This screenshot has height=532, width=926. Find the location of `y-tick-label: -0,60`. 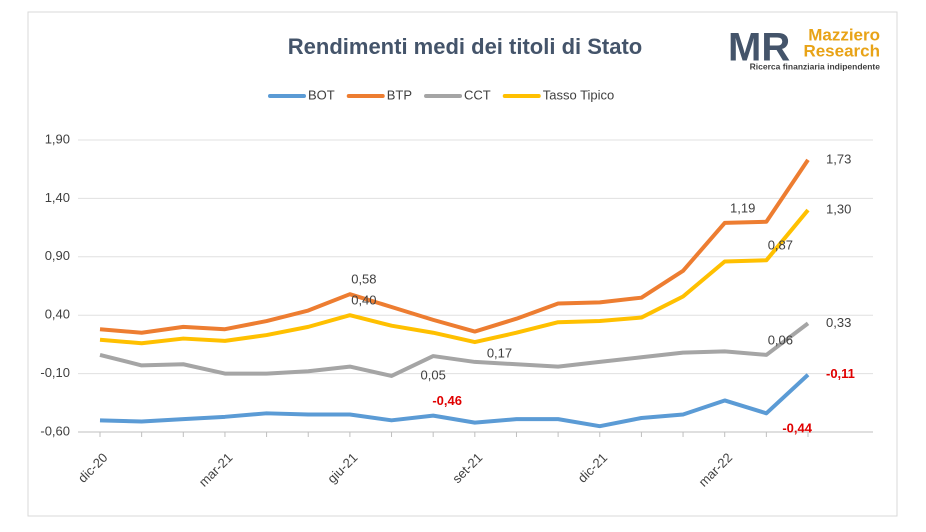

y-tick-label: -0,60 is located at coordinates (55, 430).